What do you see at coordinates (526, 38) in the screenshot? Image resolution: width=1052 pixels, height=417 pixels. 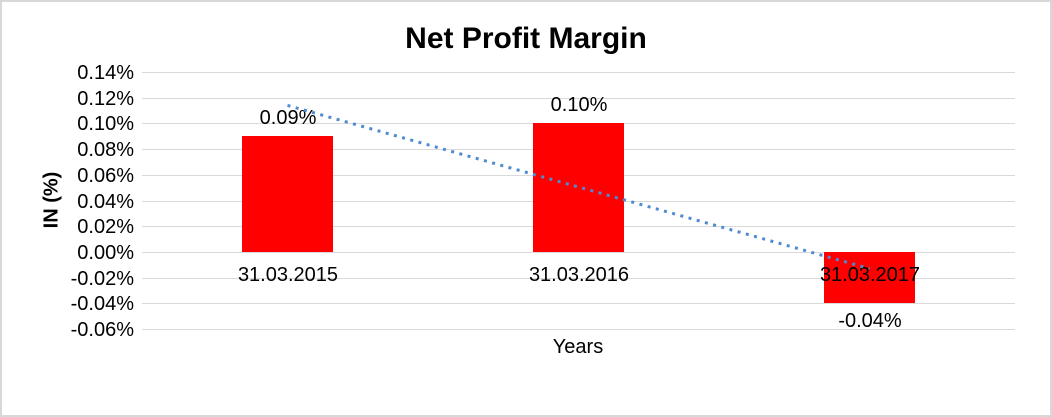 I see `chart-title: Net Profit Margin` at bounding box center [526, 38].